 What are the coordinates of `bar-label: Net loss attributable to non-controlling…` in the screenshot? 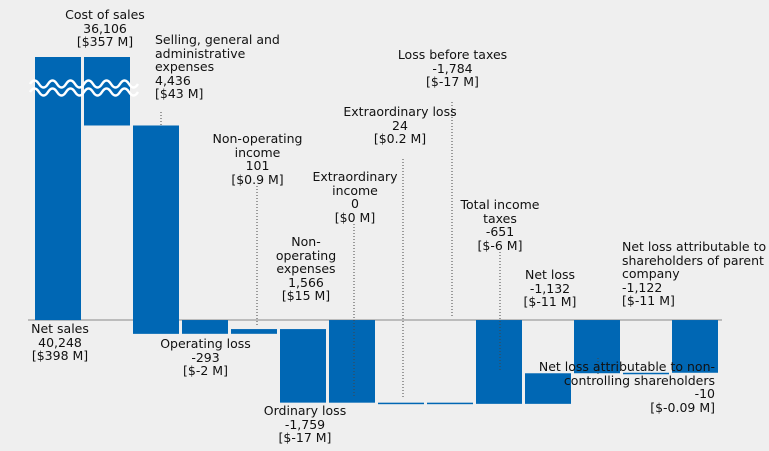 It's located at (610, 387).